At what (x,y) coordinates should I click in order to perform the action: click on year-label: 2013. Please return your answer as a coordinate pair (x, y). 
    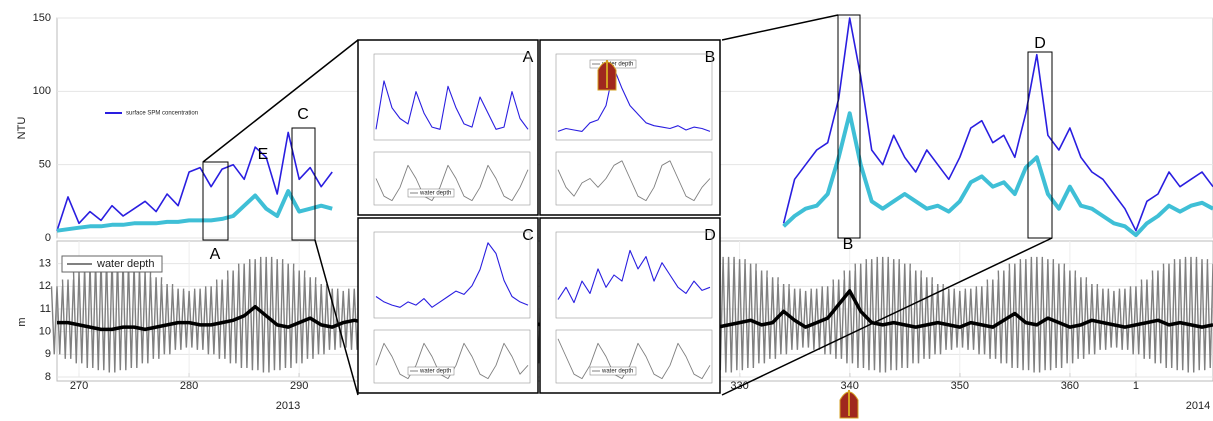
    Looking at the image, I should click on (288, 406).